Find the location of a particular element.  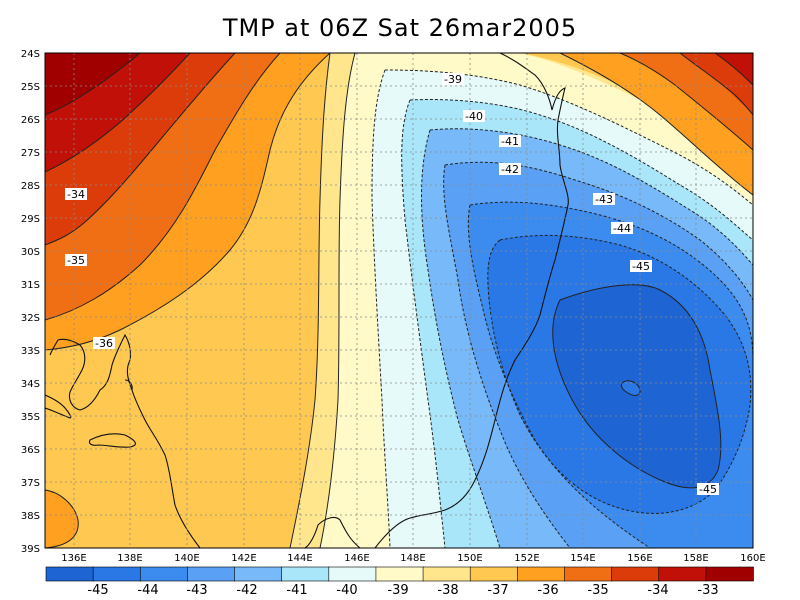

colorbar-label: -36 is located at coordinates (547, 590).